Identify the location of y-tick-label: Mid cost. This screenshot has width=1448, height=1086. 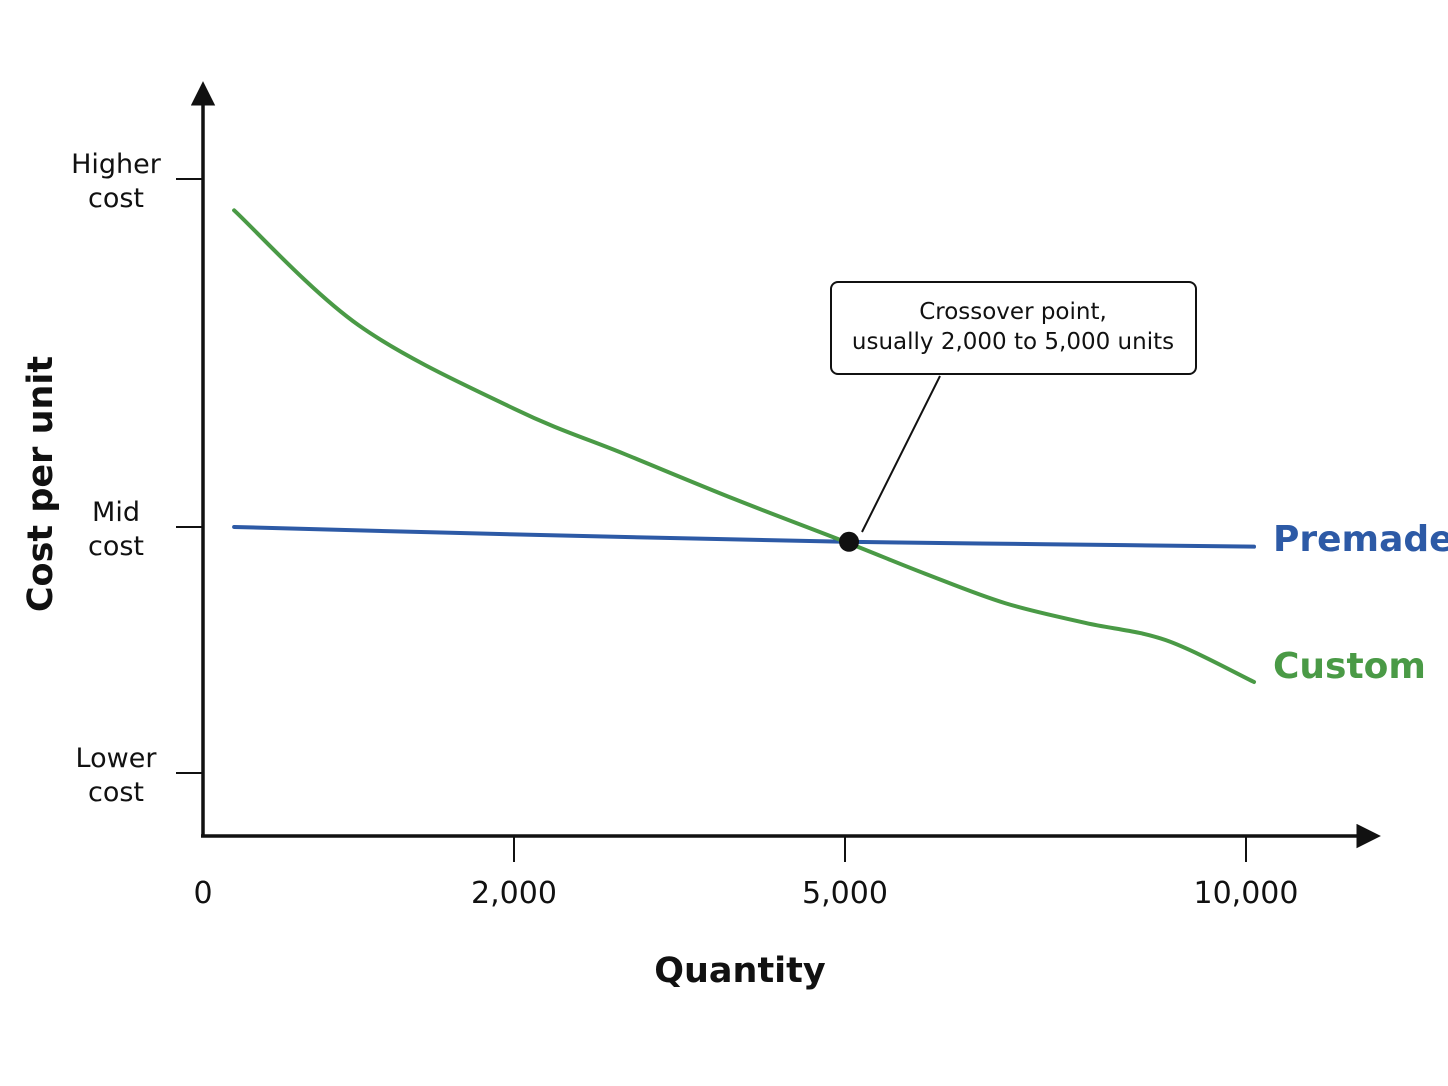
(116, 529).